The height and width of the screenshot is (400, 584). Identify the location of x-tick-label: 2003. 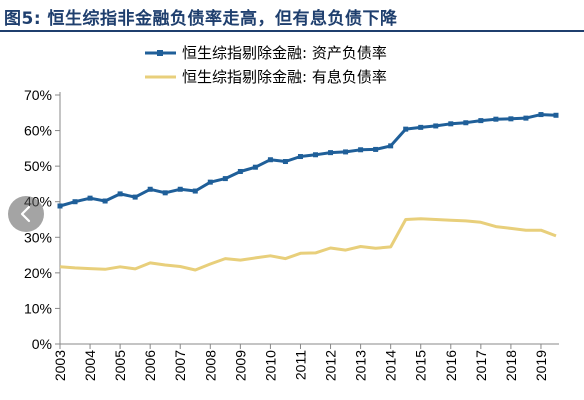
(60, 365).